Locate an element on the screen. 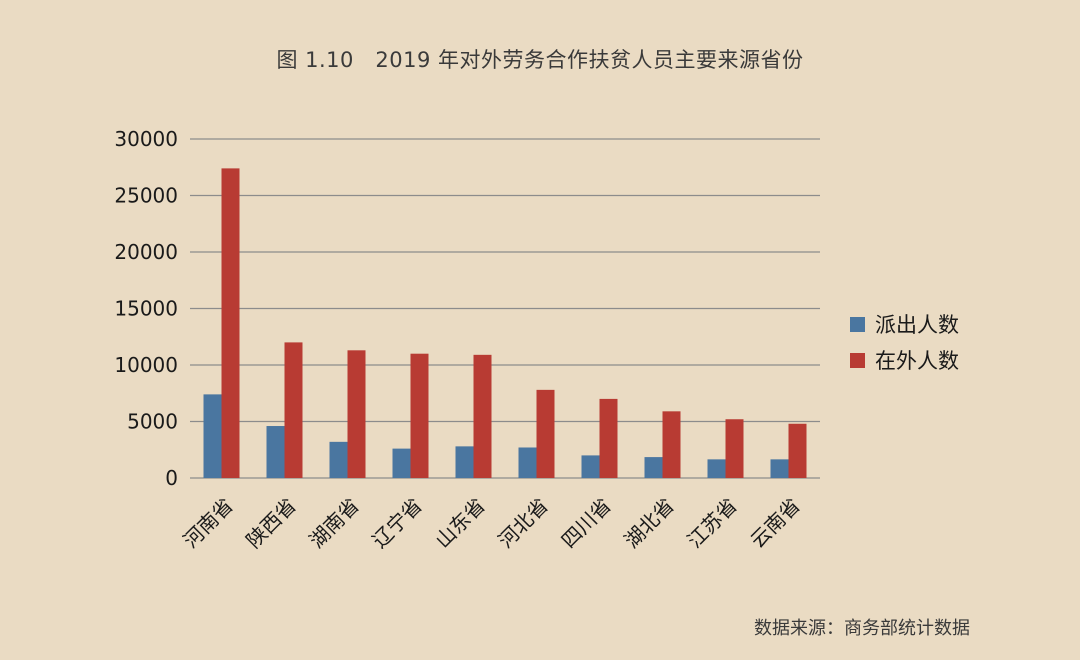  x-tick-label: 云南省 is located at coordinates (774, 522).